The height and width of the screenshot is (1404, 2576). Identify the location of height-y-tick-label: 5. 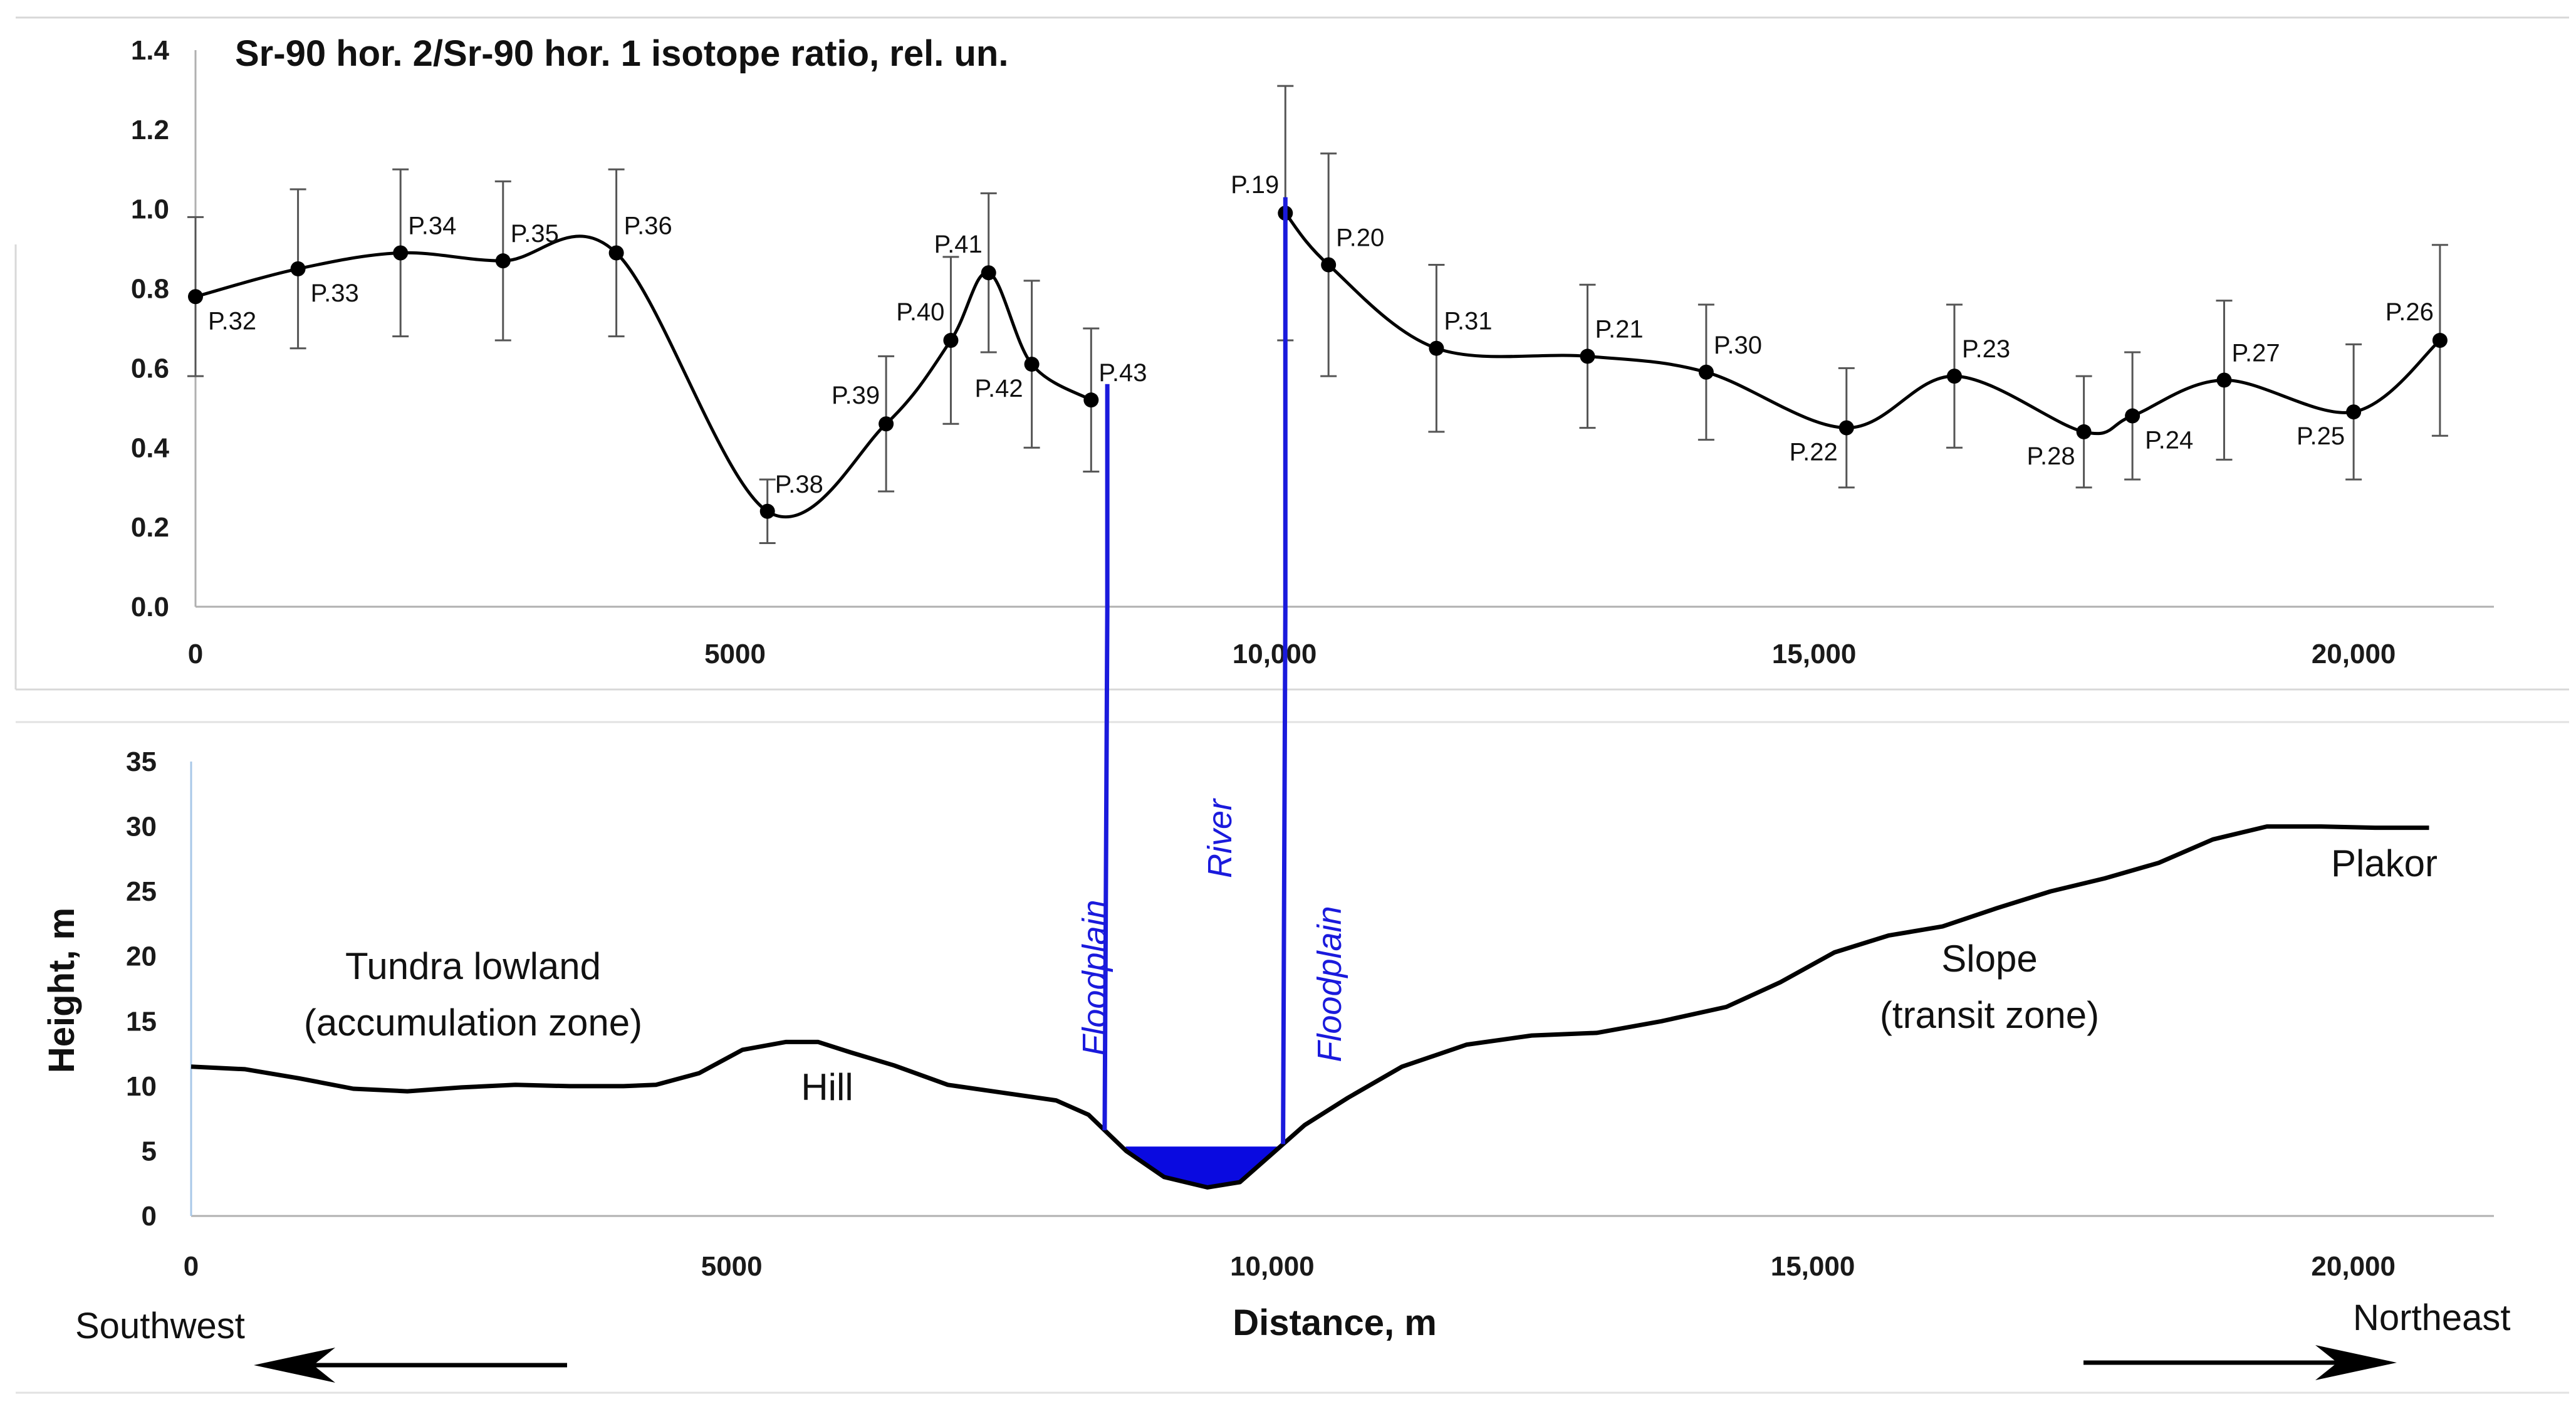
(149, 1151).